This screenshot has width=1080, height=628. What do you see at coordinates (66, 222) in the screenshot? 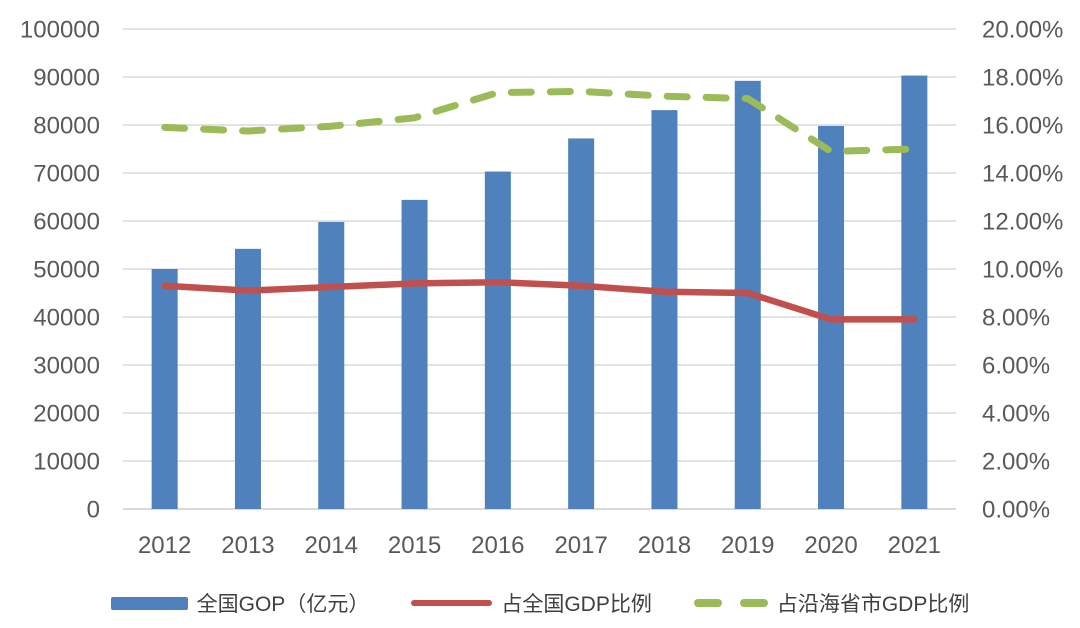
I see `y-left-tick-label: 60000` at bounding box center [66, 222].